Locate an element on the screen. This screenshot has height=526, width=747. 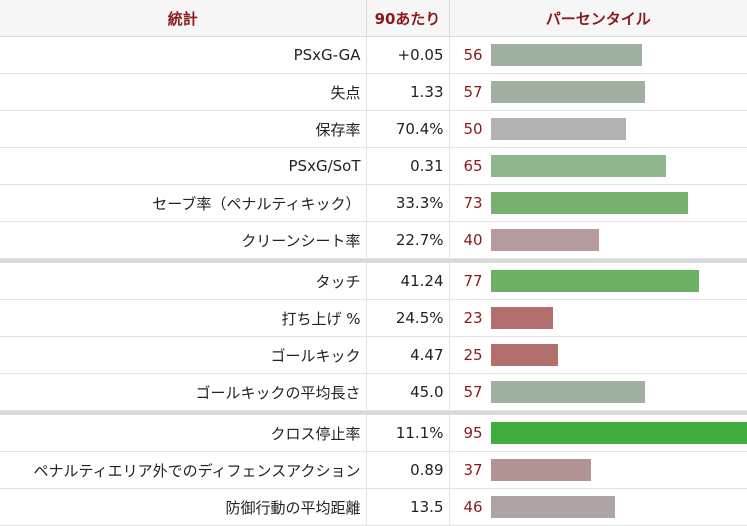
stat-name-cell: タッチ is located at coordinates (183, 281).